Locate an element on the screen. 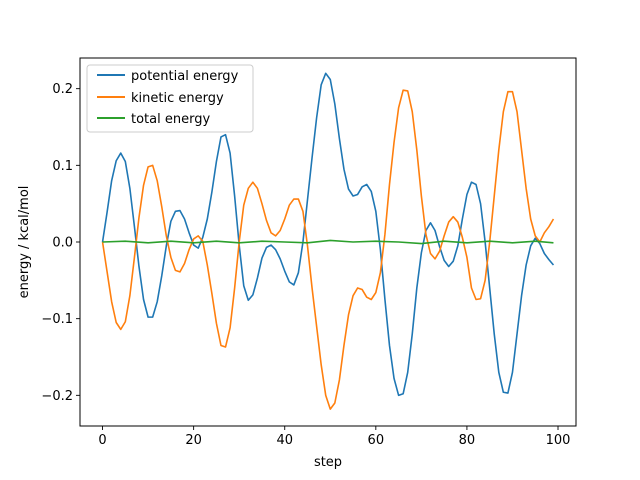 The image size is (640, 480). legend-box is located at coordinates (170, 98).